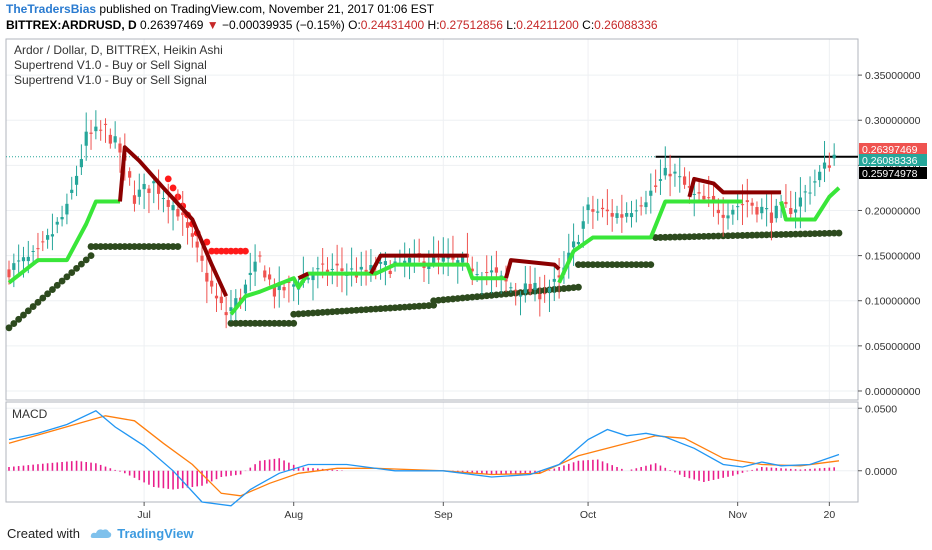 This screenshot has width=932, height=550. Describe the element at coordinates (626, 25) in the screenshot. I see `ohlc-close: 0.26088336` at that location.